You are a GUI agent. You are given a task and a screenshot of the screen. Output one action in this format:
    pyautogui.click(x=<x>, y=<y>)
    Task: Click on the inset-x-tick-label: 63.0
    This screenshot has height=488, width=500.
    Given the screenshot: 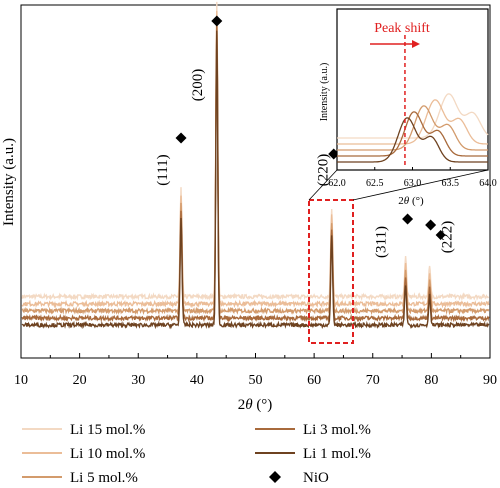 What is the action you would take?
    pyautogui.click(x=413, y=183)
    